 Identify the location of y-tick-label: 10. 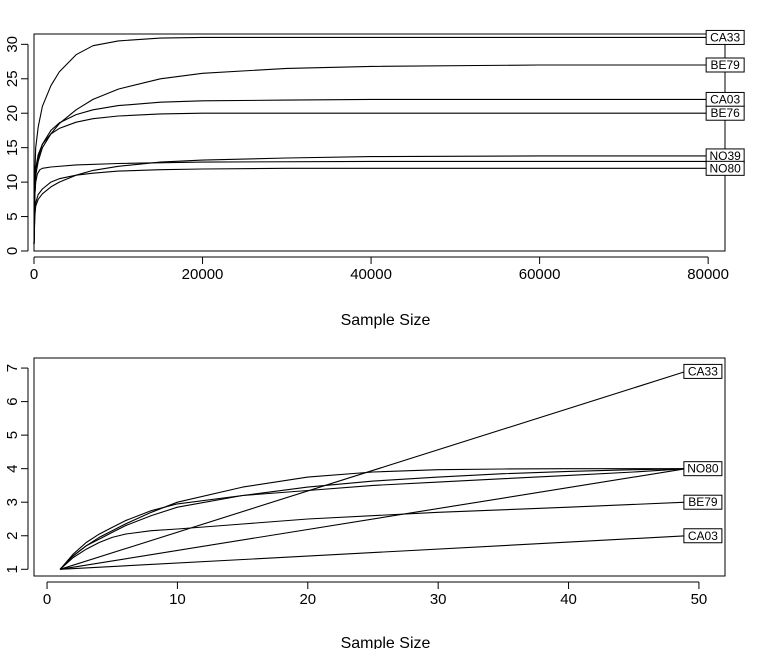
(12, 182).